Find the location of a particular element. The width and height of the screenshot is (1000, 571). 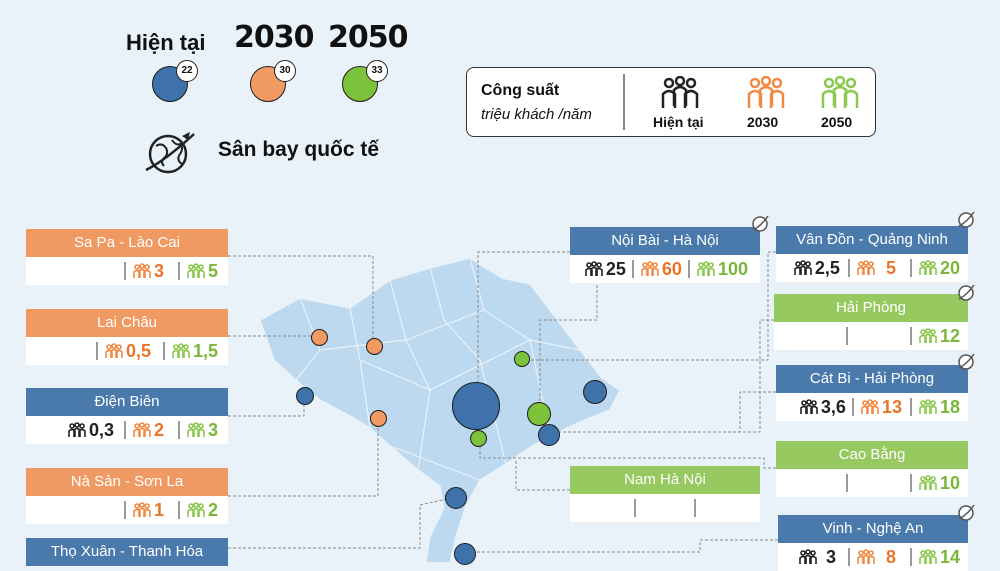

map-dot-van-don is located at coordinates (595, 392).